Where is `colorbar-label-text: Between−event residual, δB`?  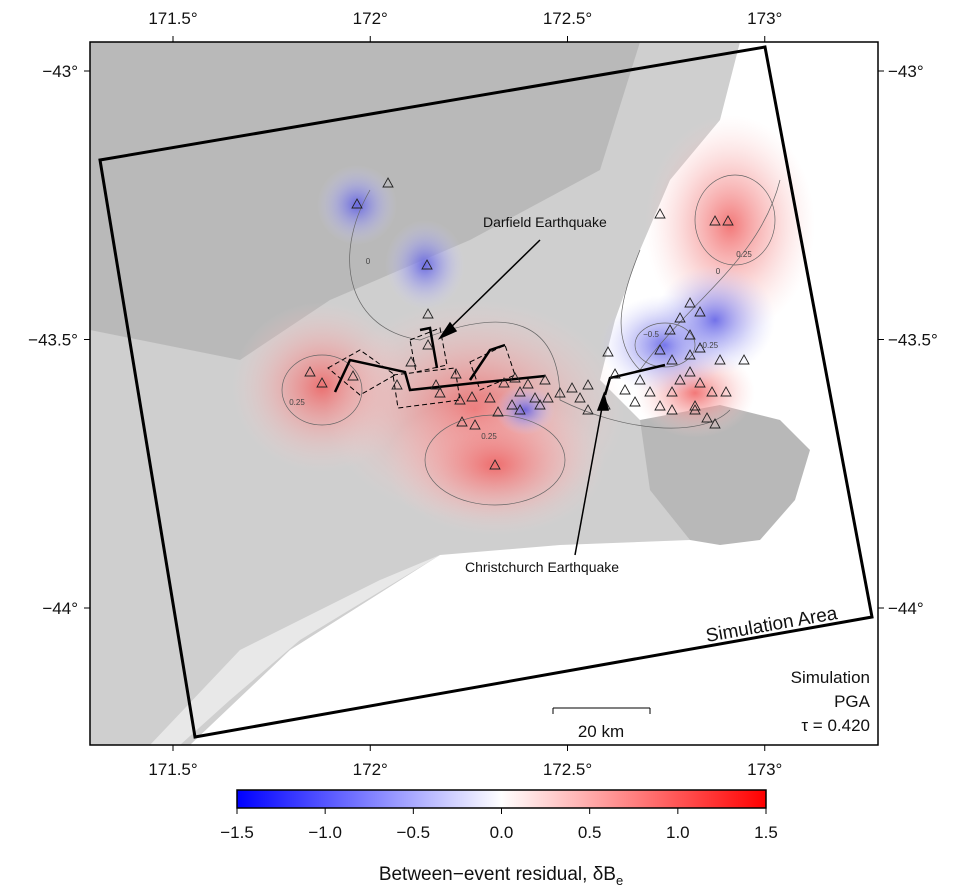
colorbar-label-text: Between−event residual, δB is located at coordinates (497, 874).